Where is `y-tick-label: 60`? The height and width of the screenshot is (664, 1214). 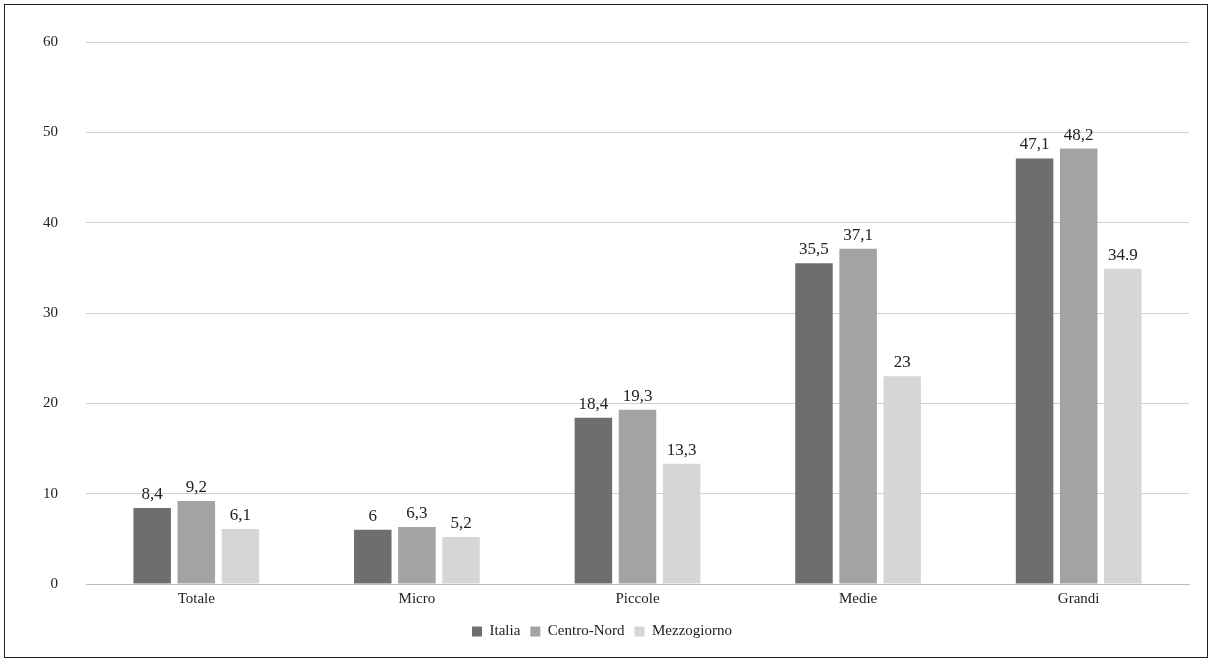 y-tick-label: 60 is located at coordinates (50, 40).